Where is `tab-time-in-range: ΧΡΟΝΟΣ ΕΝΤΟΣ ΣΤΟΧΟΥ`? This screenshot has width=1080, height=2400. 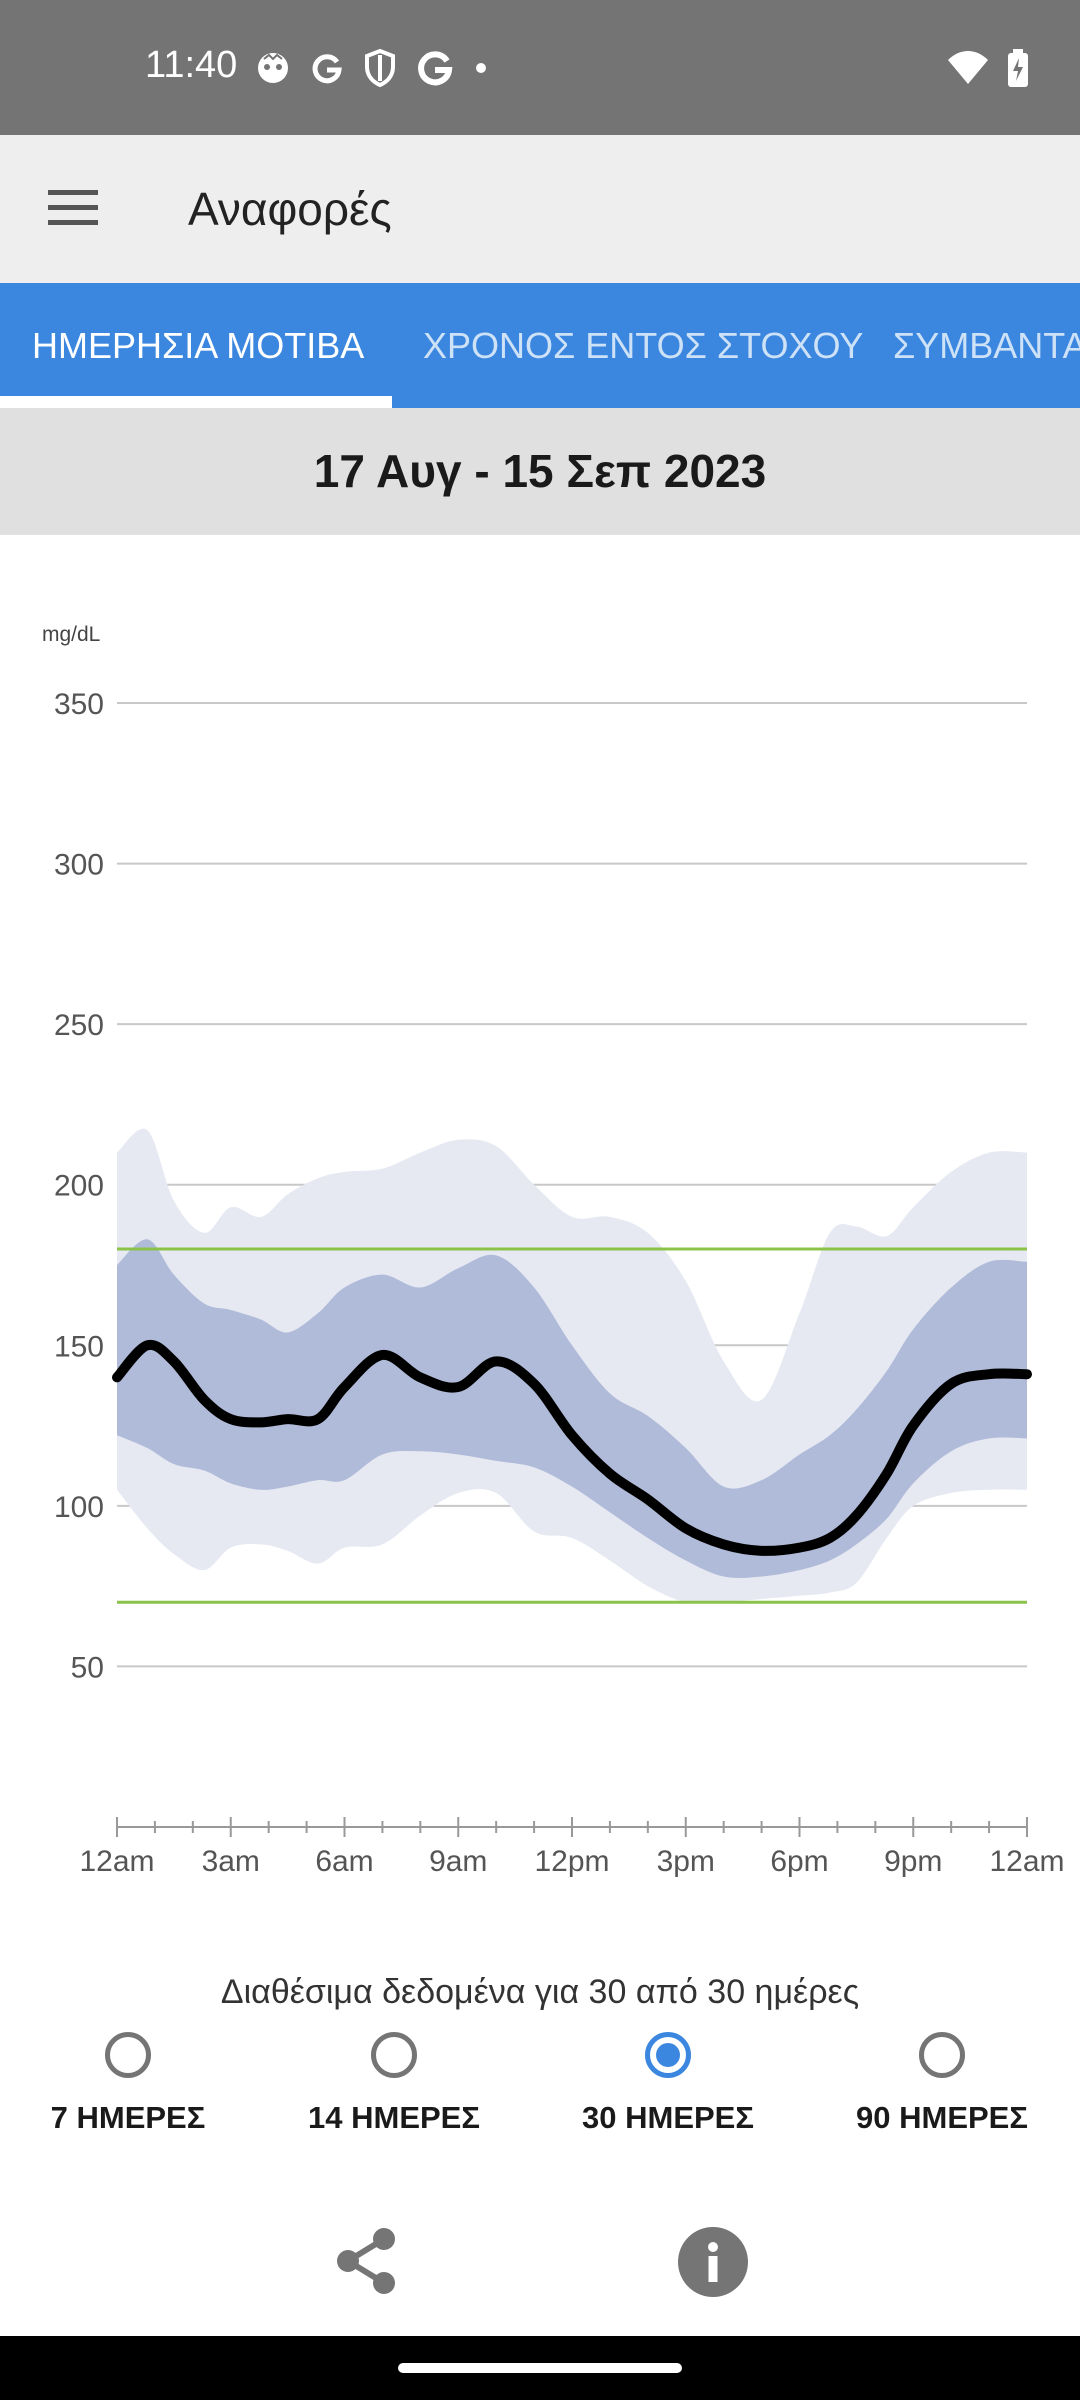
tab-time-in-range: ΧΡΟΝΟΣ ΕΝΤΟΣ ΣΤΟΧΟΥ is located at coordinates (643, 345).